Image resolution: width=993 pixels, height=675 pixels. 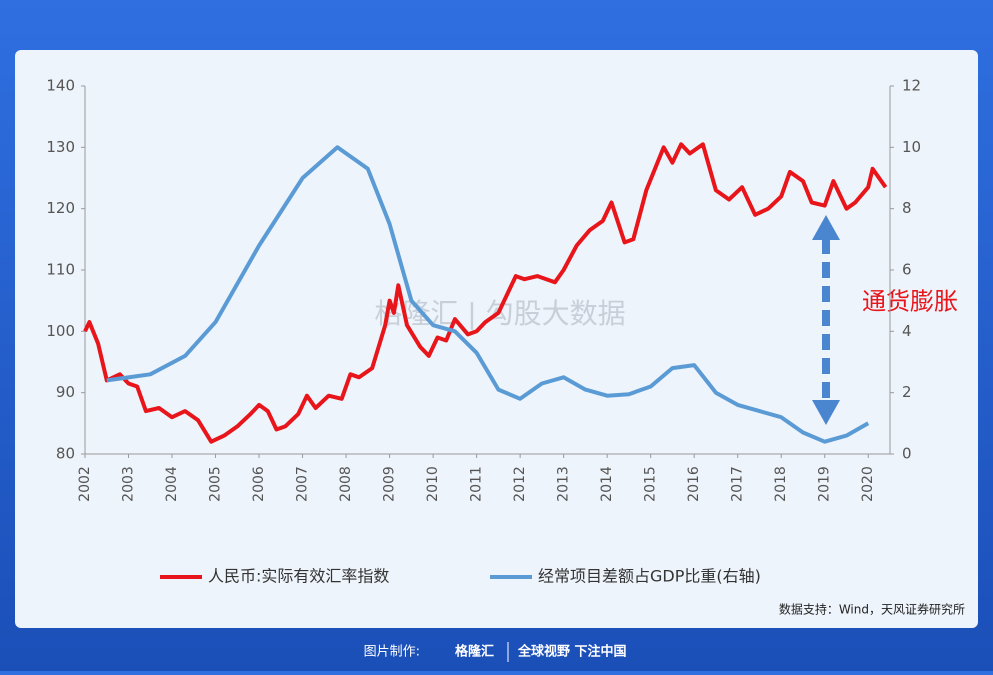 I want to click on x-tick-label: 2009, so click(x=390, y=484).